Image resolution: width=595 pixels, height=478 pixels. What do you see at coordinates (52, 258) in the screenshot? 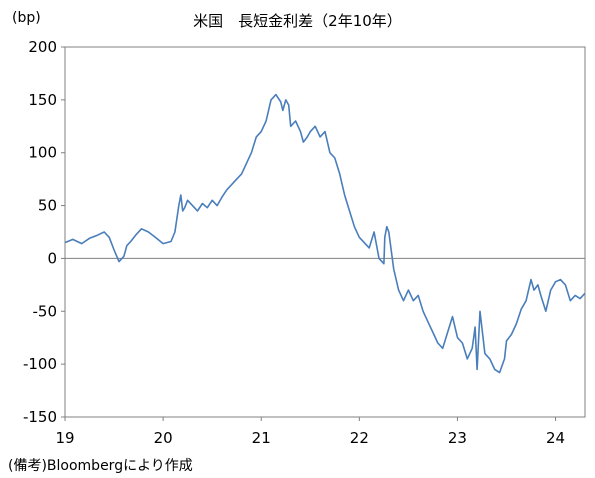
I see `y-tick-label: 0` at bounding box center [52, 258].